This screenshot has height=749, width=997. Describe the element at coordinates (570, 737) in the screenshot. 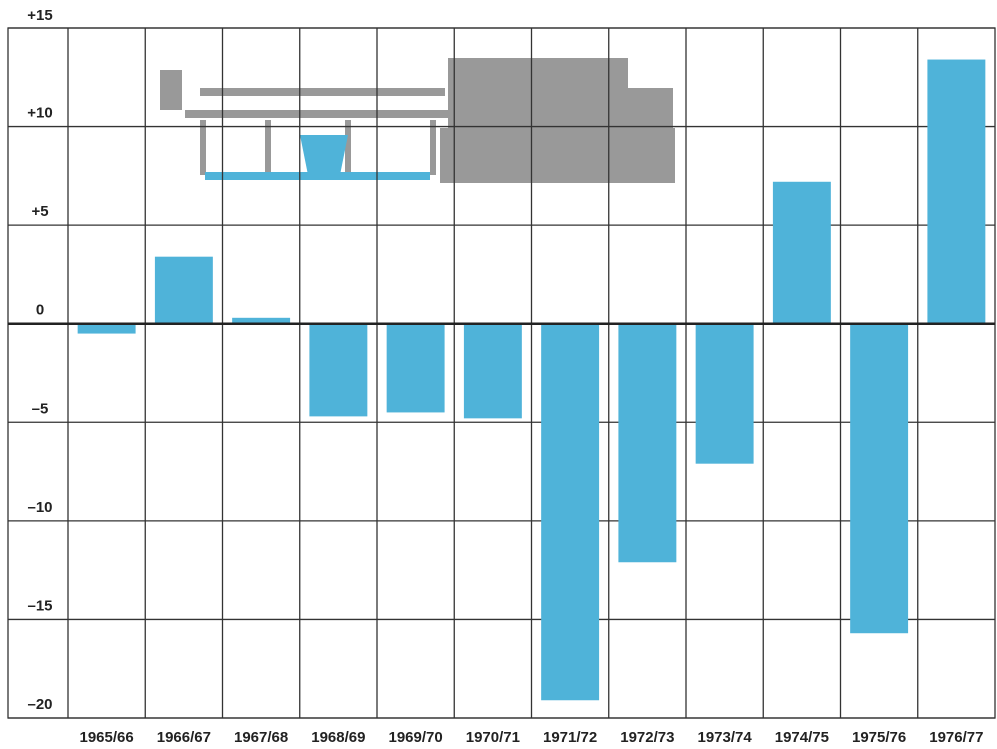

I see `x-tick-label: 1971/72` at that location.